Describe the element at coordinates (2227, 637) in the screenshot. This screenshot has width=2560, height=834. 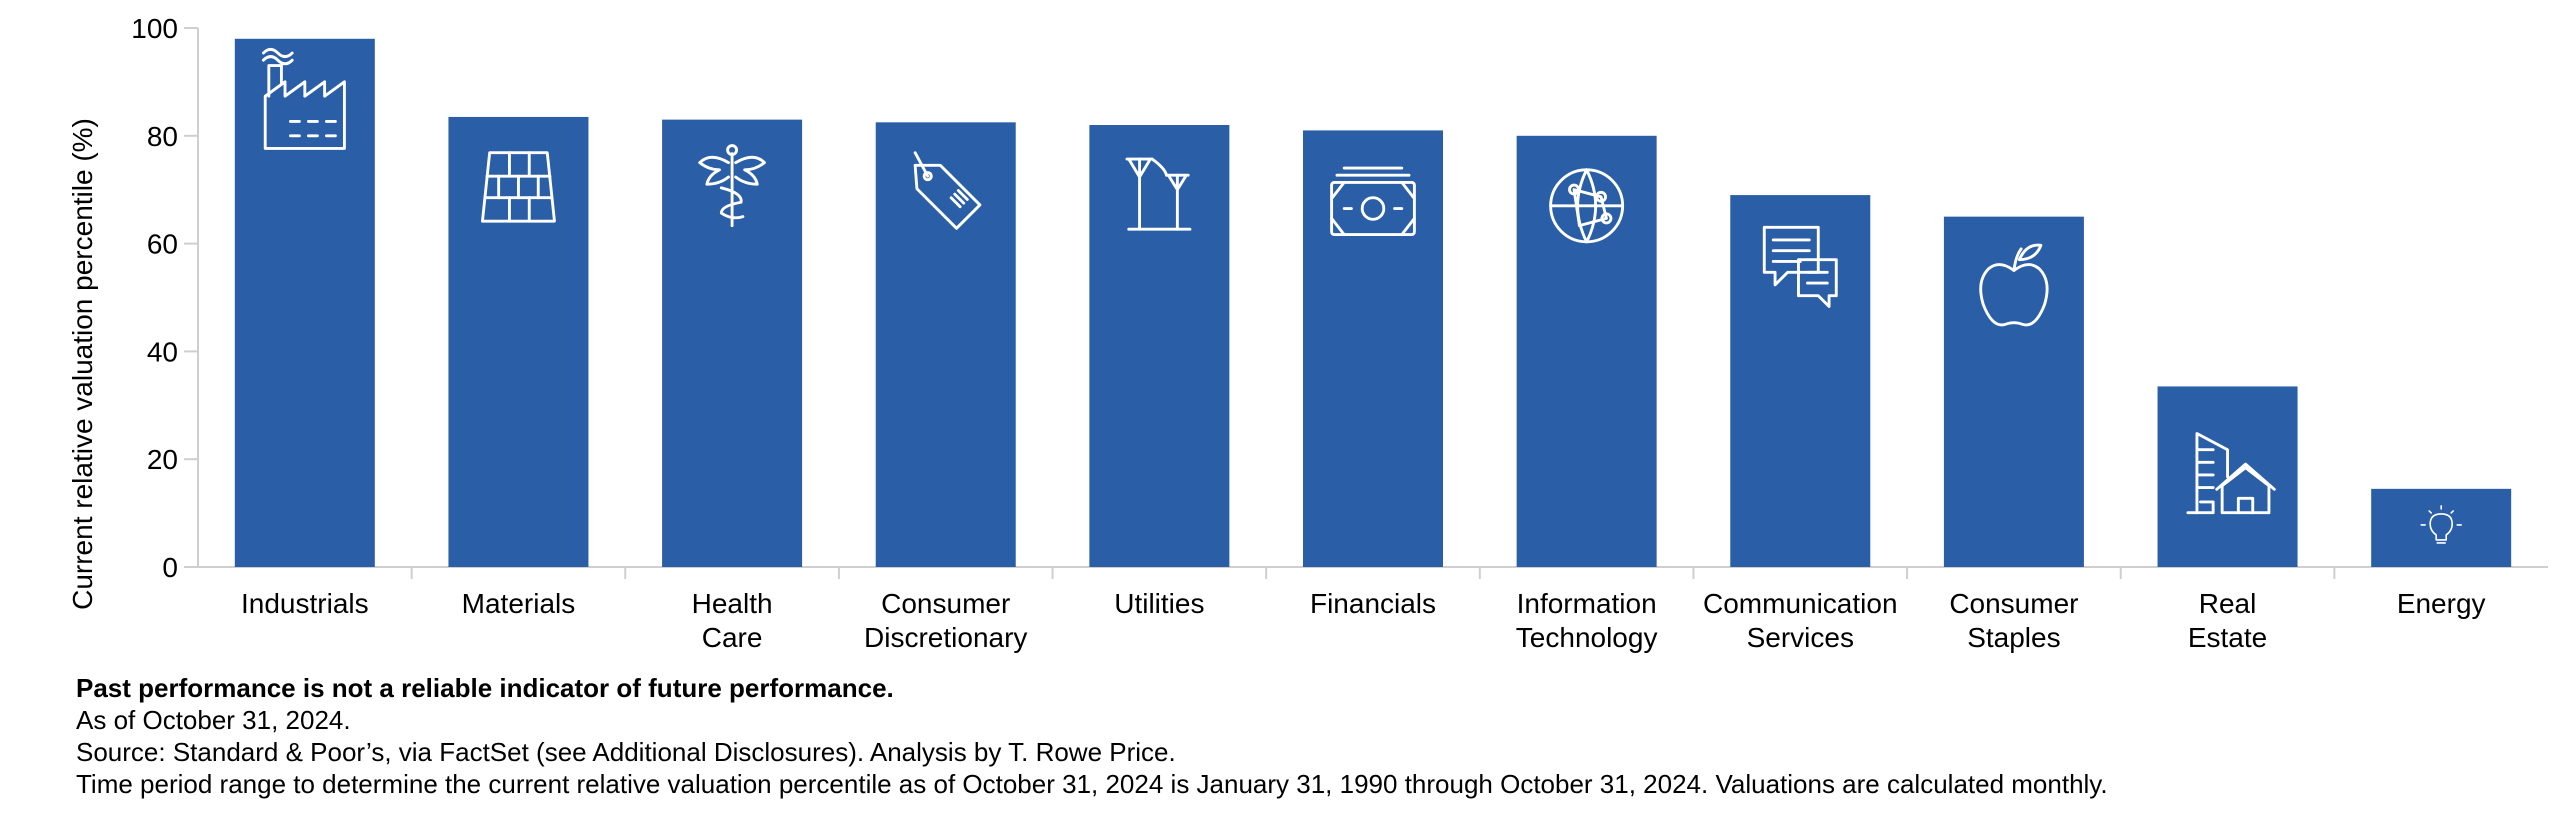
I see `category-label: Estate` at that location.